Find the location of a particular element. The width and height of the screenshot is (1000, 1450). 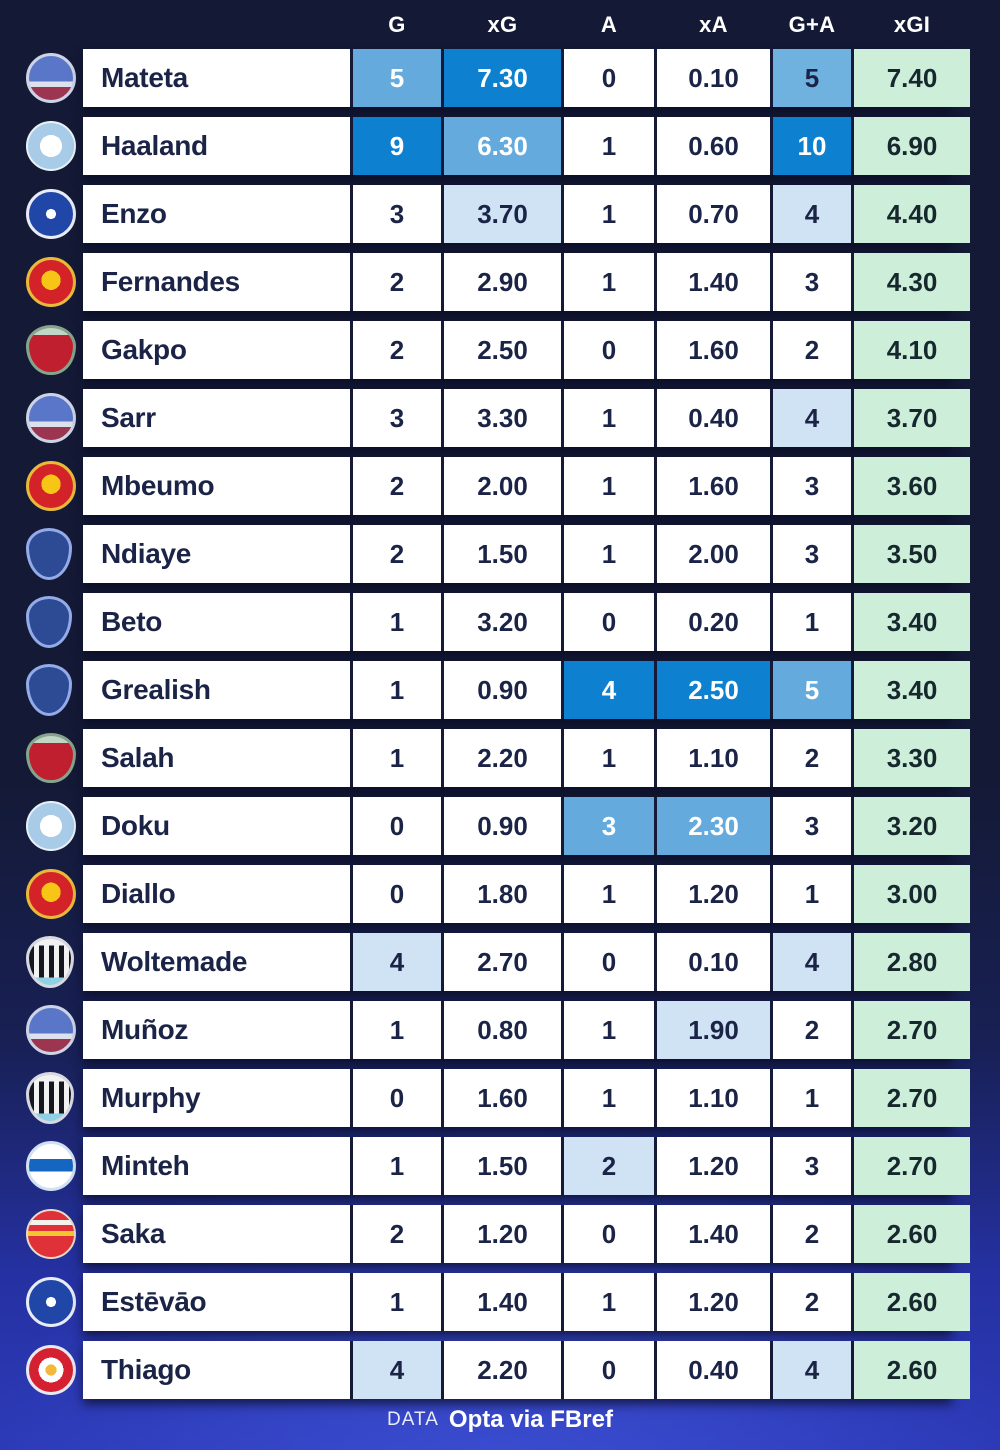

stat-g: 5 is located at coordinates (397, 78).